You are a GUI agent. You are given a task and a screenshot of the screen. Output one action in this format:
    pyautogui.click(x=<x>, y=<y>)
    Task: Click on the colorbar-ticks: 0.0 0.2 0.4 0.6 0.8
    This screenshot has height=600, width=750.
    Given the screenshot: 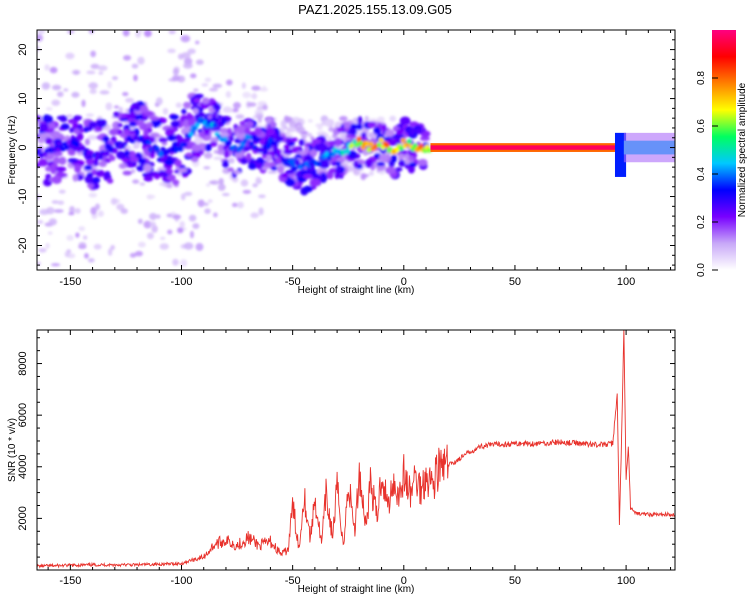 What is the action you would take?
    pyautogui.click(x=707, y=174)
    